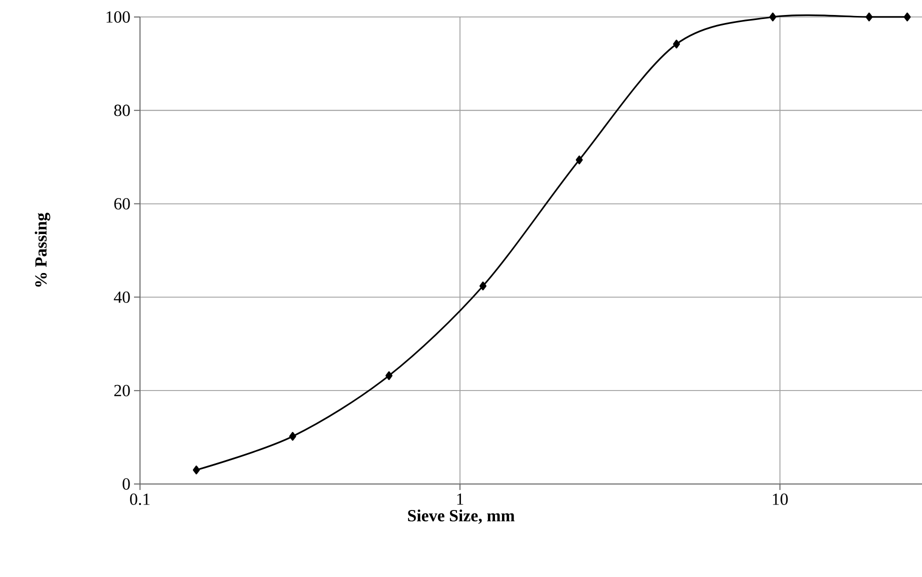 This screenshot has height=577, width=922. What do you see at coordinates (118, 17) in the screenshot?
I see `y-tick-label: 100` at bounding box center [118, 17].